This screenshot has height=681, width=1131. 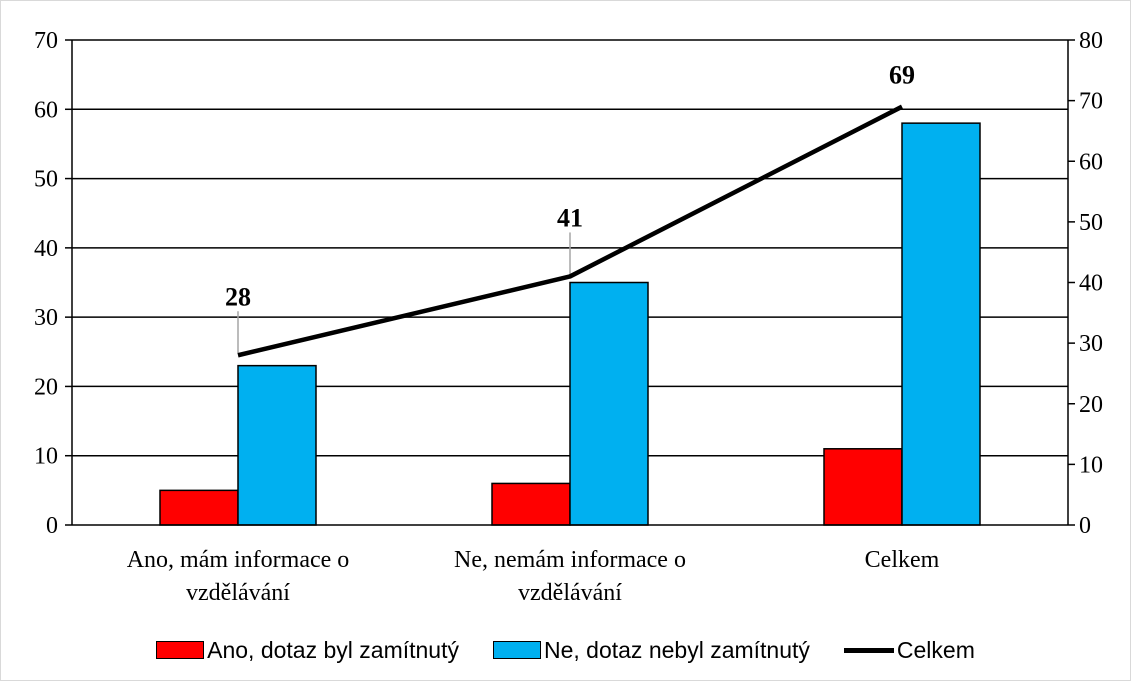 What do you see at coordinates (868, 650) in the screenshot?
I see `legend-swatch-celkem` at bounding box center [868, 650].